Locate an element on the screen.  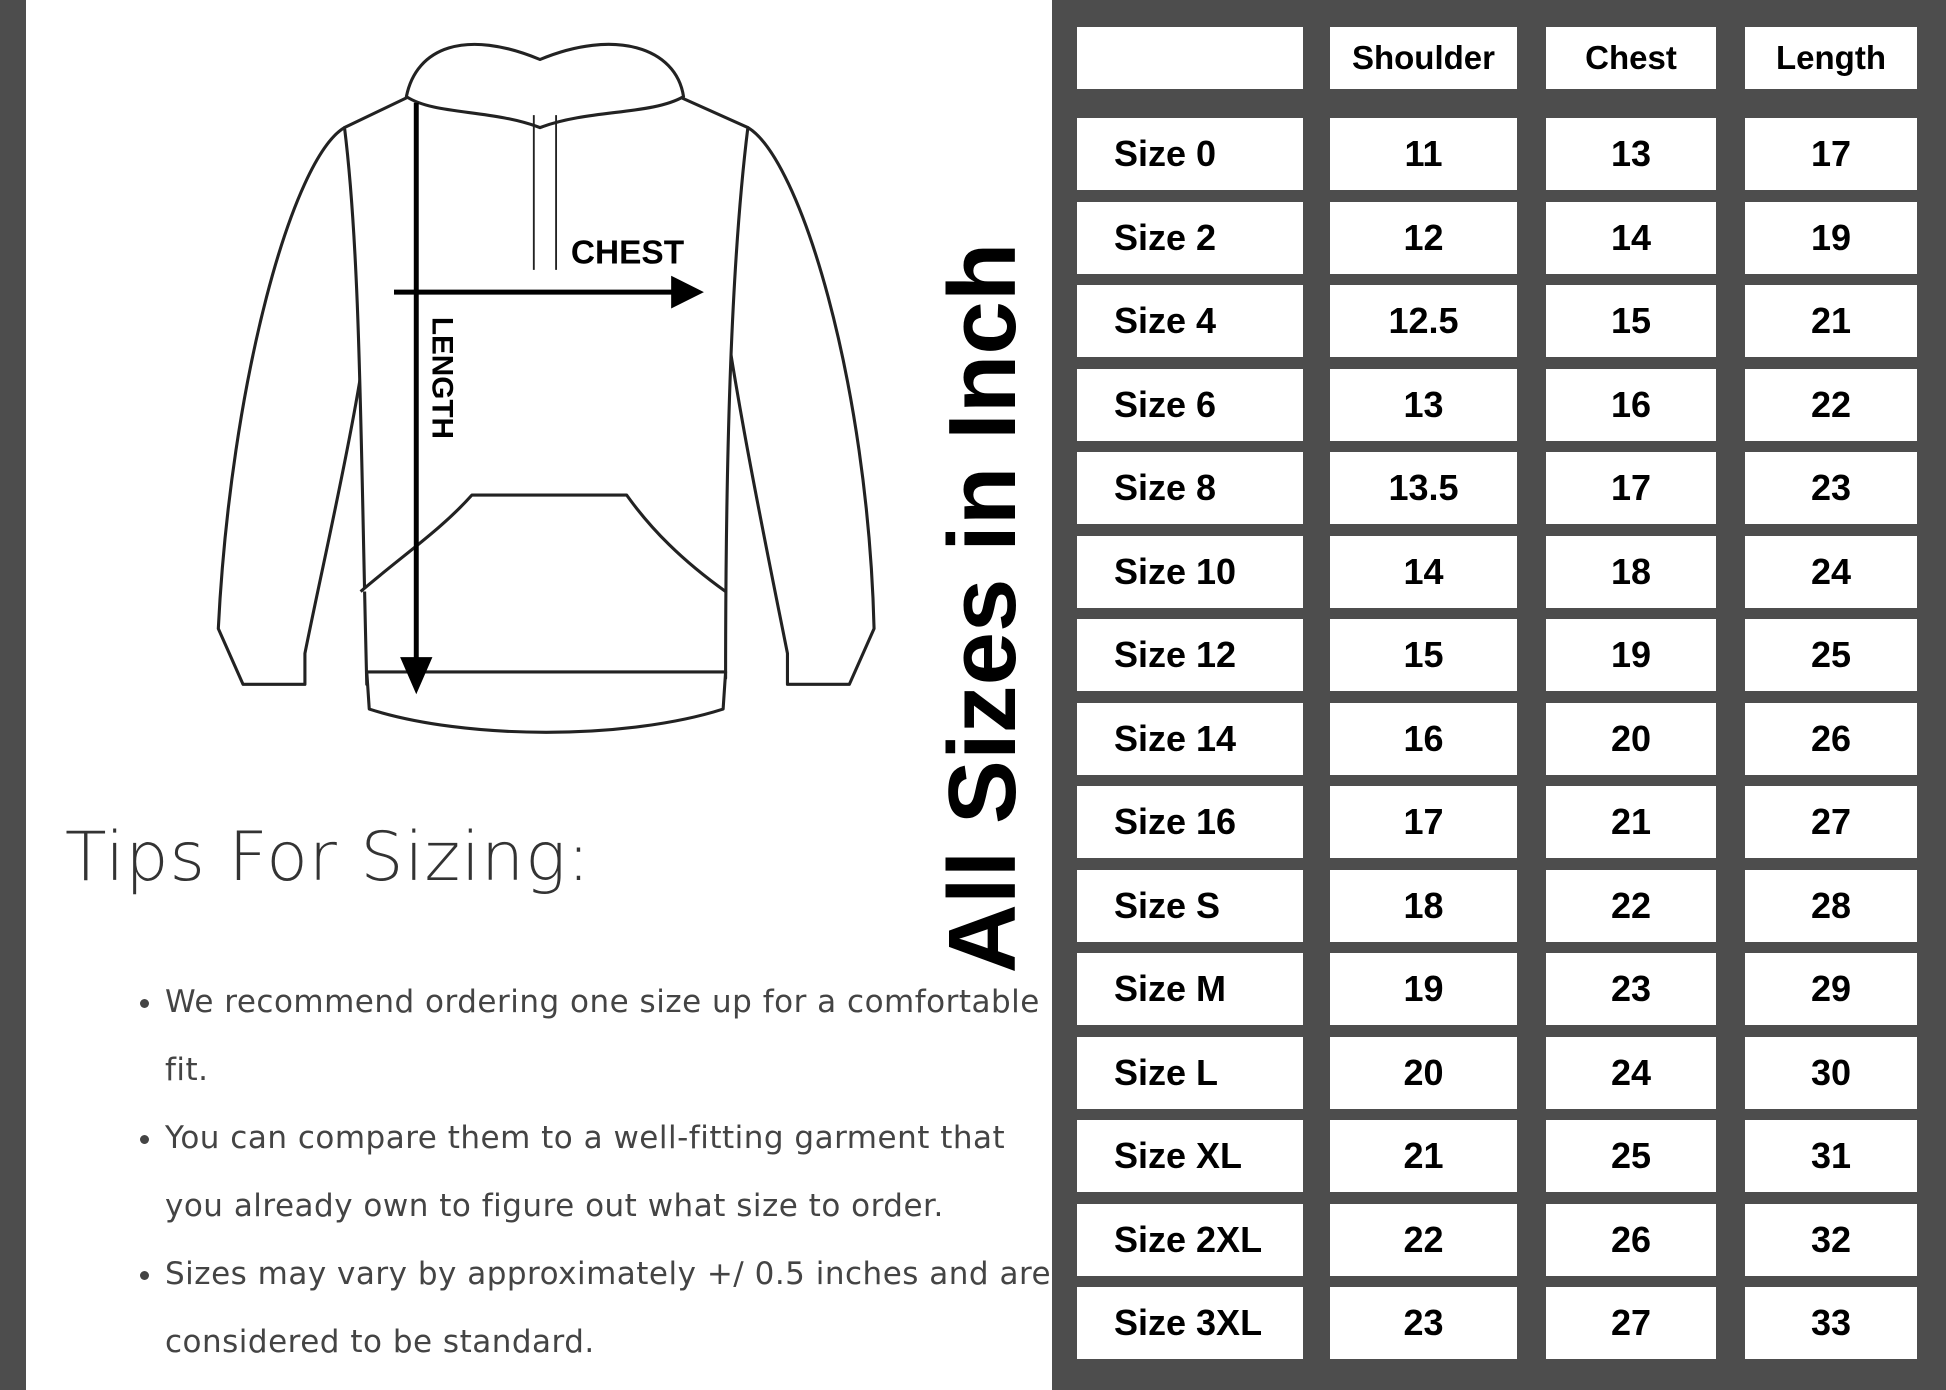
cell-chest: 21 is located at coordinates (1631, 822).